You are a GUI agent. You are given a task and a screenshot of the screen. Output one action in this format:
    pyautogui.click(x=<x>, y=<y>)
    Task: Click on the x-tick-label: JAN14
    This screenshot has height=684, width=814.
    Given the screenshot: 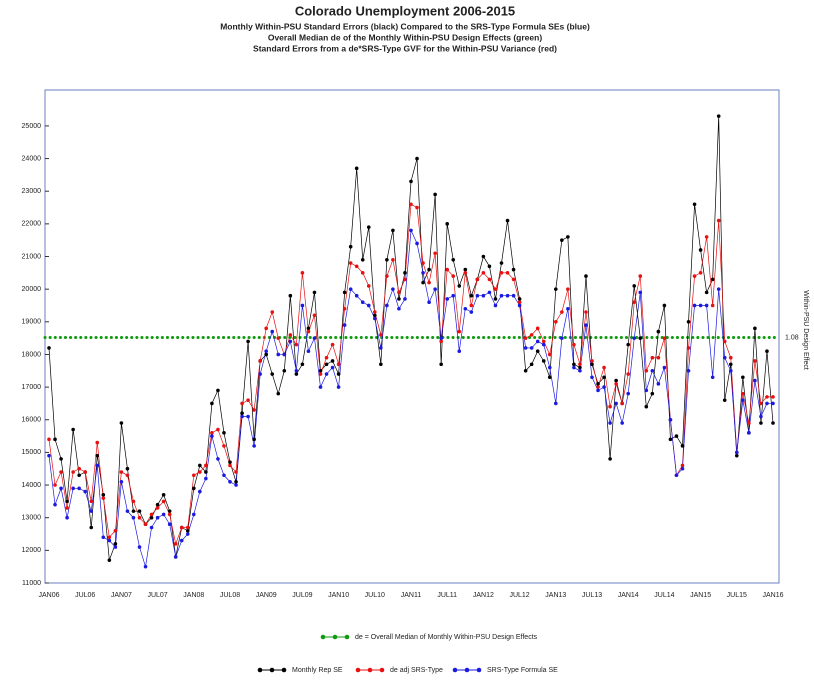 What is the action you would take?
    pyautogui.click(x=628, y=595)
    